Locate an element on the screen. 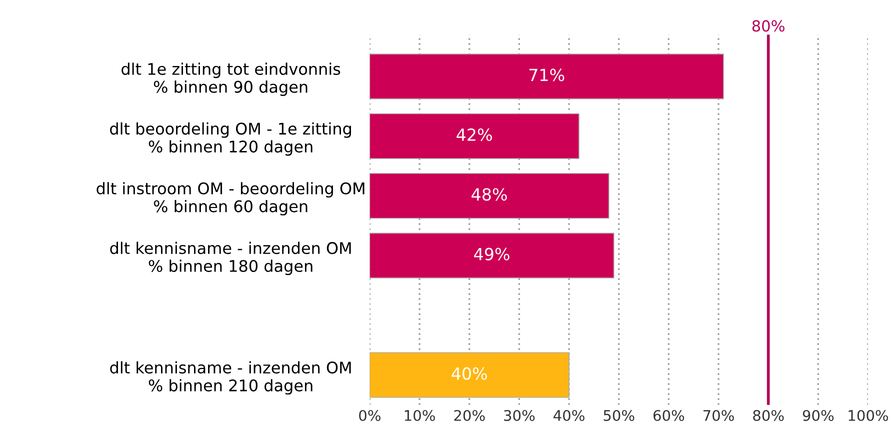  x-tick-label: 50% is located at coordinates (619, 416).